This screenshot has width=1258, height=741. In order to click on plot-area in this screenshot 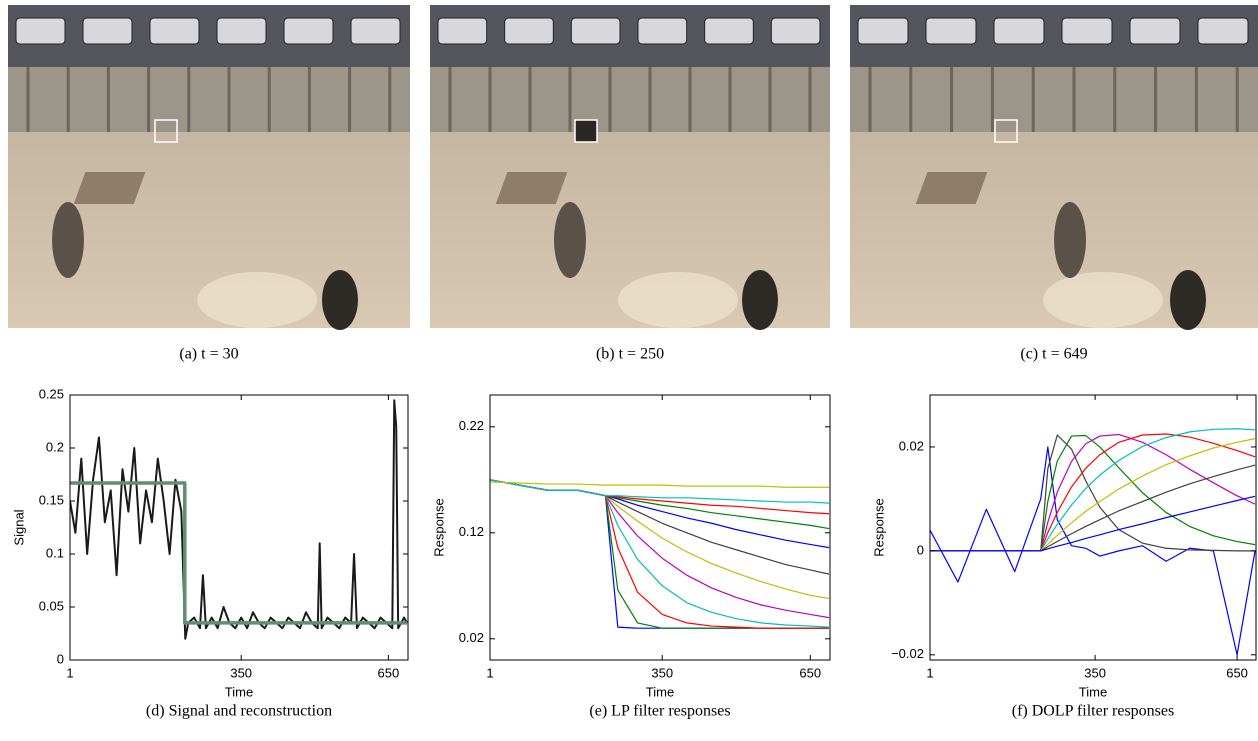, I will do `click(660, 527)`.